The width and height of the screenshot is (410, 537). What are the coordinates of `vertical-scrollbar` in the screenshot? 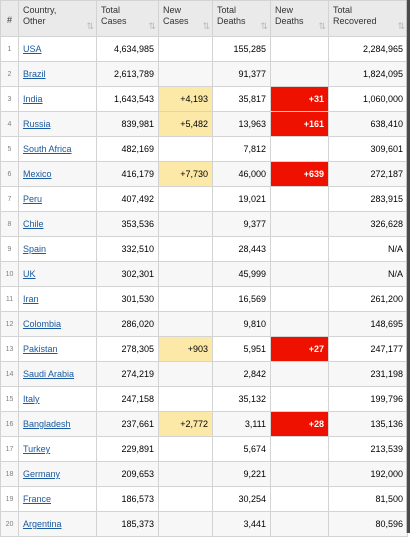 It's located at (408, 266).